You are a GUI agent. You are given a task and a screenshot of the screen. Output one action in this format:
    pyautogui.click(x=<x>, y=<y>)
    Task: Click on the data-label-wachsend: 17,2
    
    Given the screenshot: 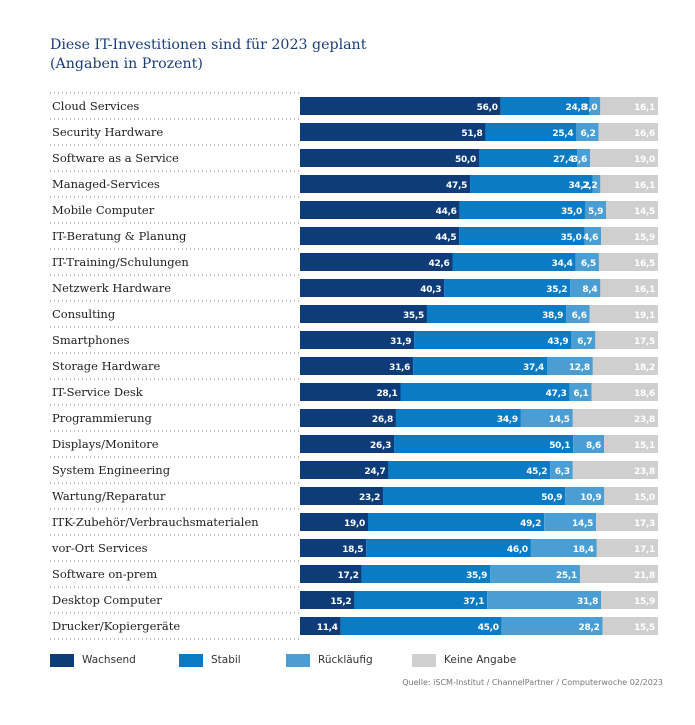 What is the action you would take?
    pyautogui.click(x=348, y=576)
    